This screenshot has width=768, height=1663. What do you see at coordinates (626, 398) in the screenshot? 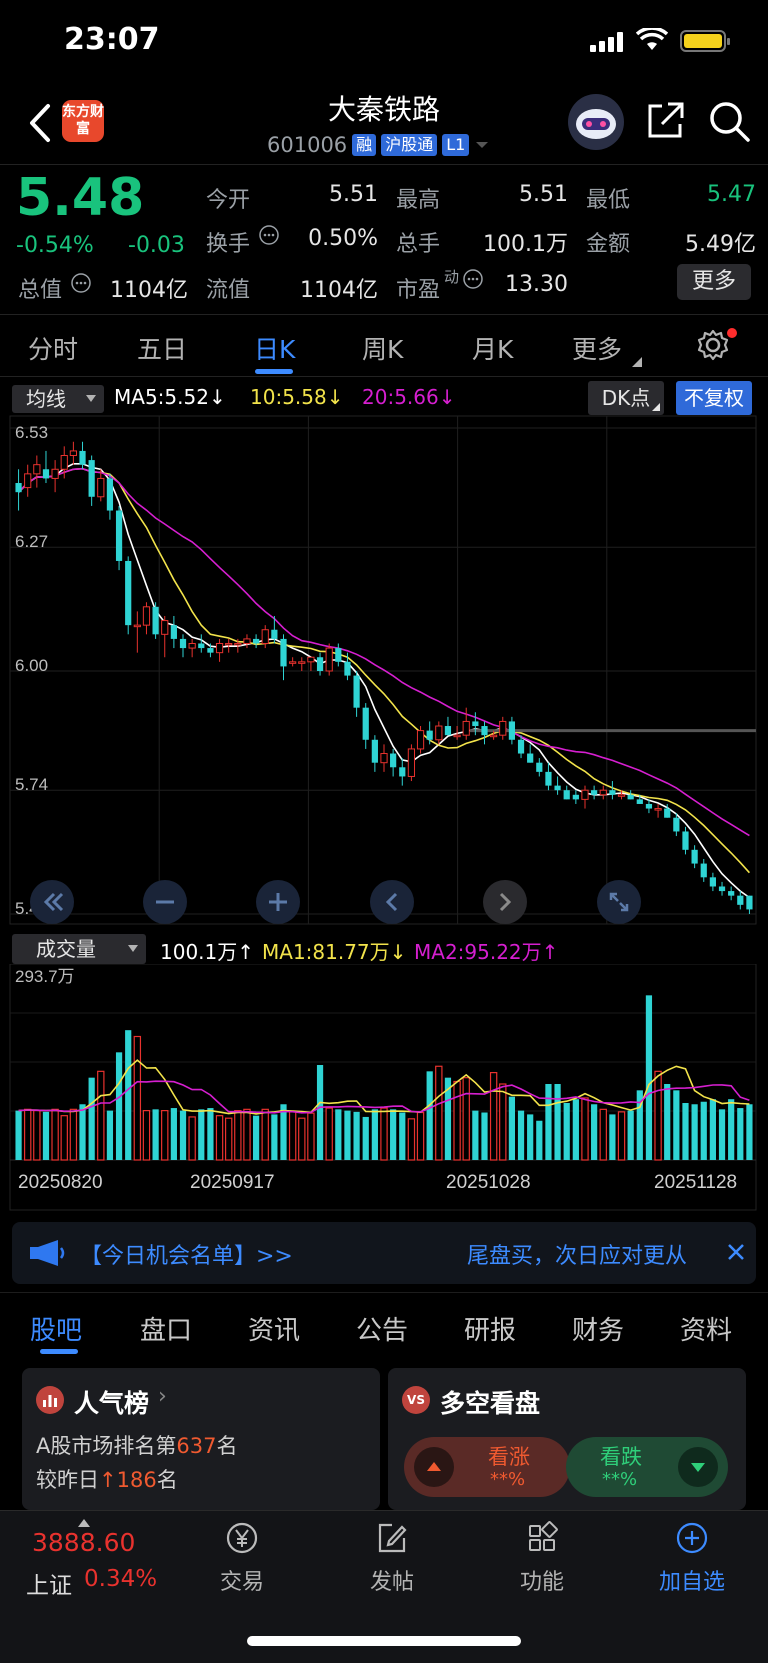
I see `dk-point-button: DK点` at bounding box center [626, 398].